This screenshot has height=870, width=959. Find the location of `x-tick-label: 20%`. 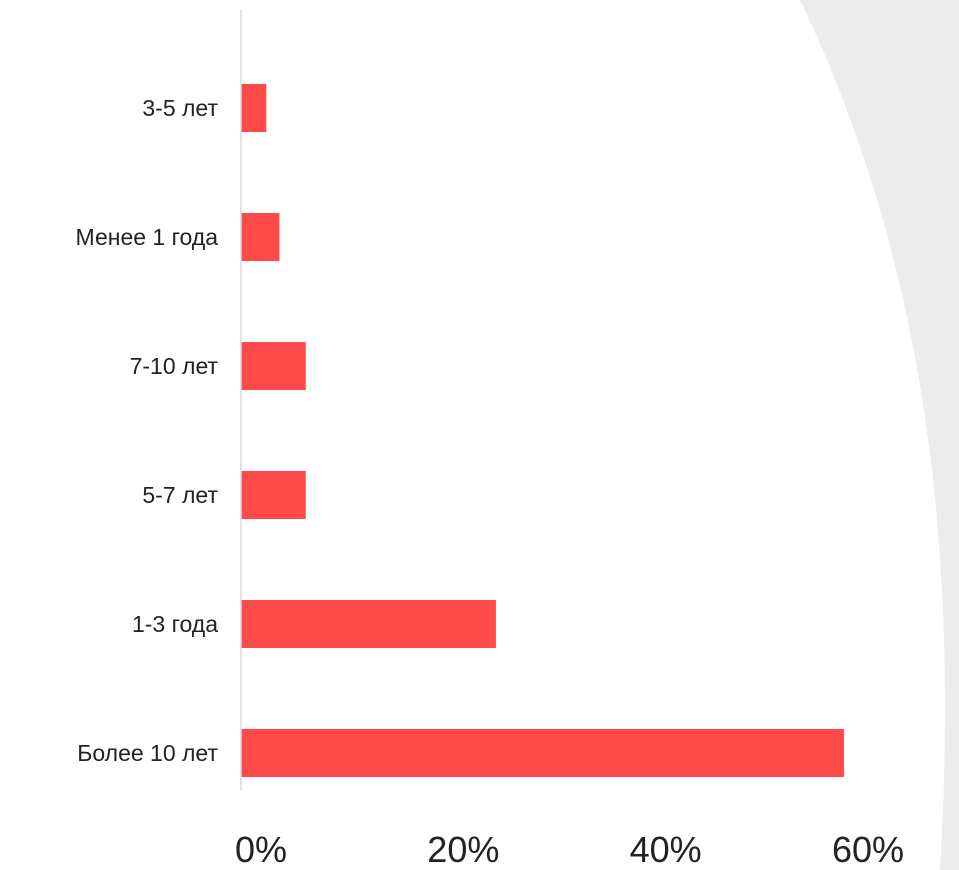

x-tick-label: 20% is located at coordinates (463, 849).